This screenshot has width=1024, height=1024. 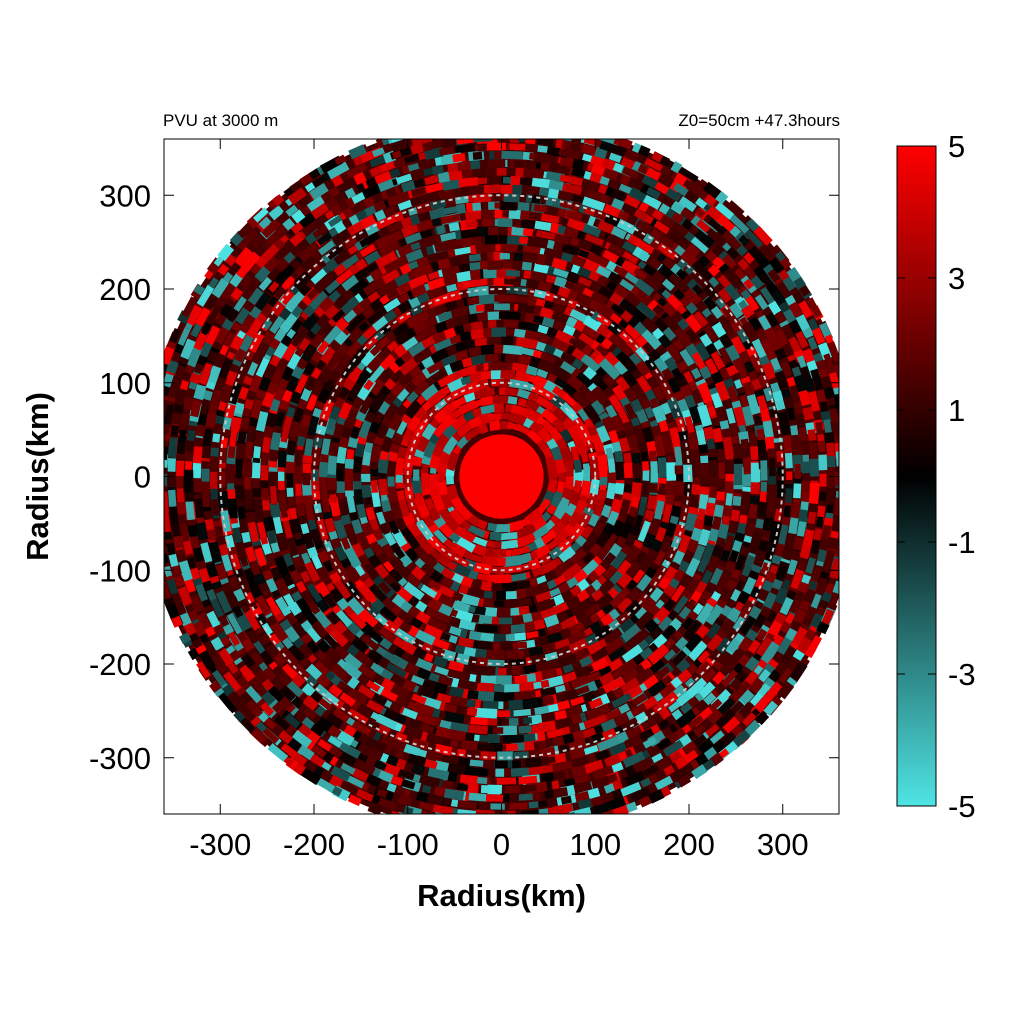 I want to click on field-cell-1958, so click(x=257, y=451).